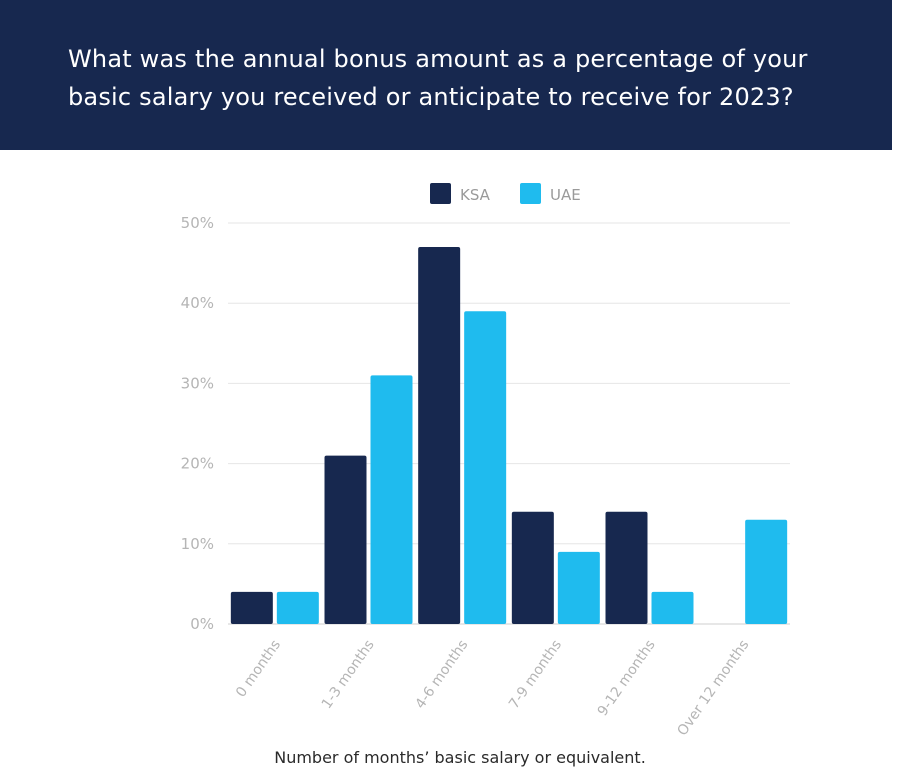 The image size is (900, 773). What do you see at coordinates (202, 624) in the screenshot?
I see `y-tick-label: 0%` at bounding box center [202, 624].